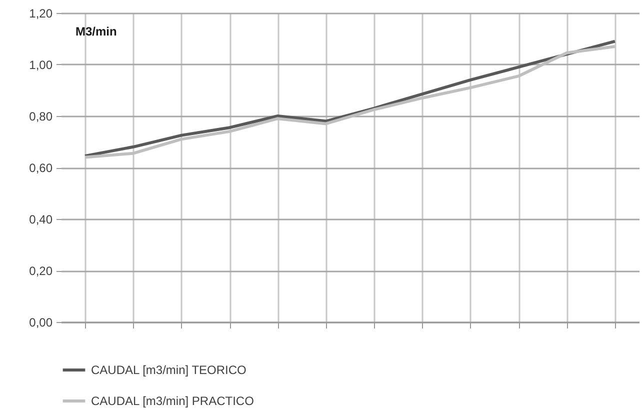  Describe the element at coordinates (41, 168) in the screenshot. I see `y-tick-label: 0,60` at that location.